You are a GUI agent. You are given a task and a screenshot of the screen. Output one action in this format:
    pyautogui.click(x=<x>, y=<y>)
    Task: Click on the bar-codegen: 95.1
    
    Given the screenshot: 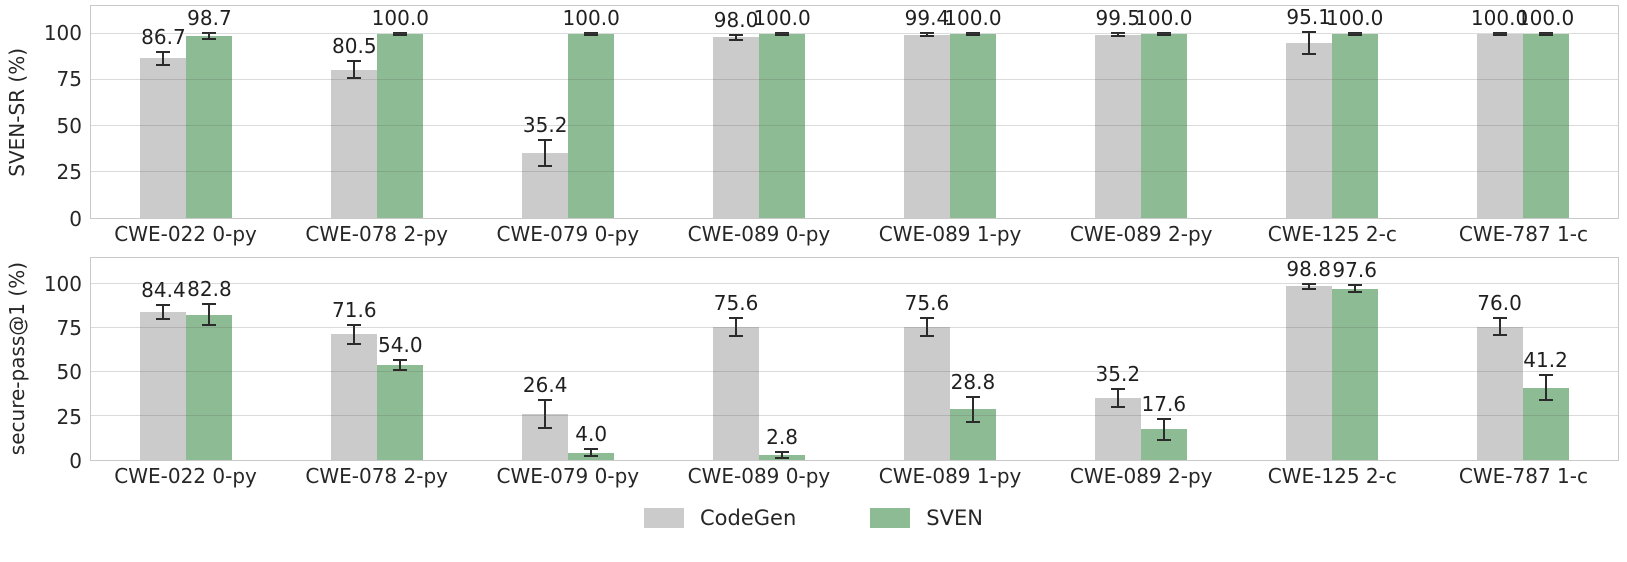 What is the action you would take?
    pyautogui.click(x=1308, y=112)
    